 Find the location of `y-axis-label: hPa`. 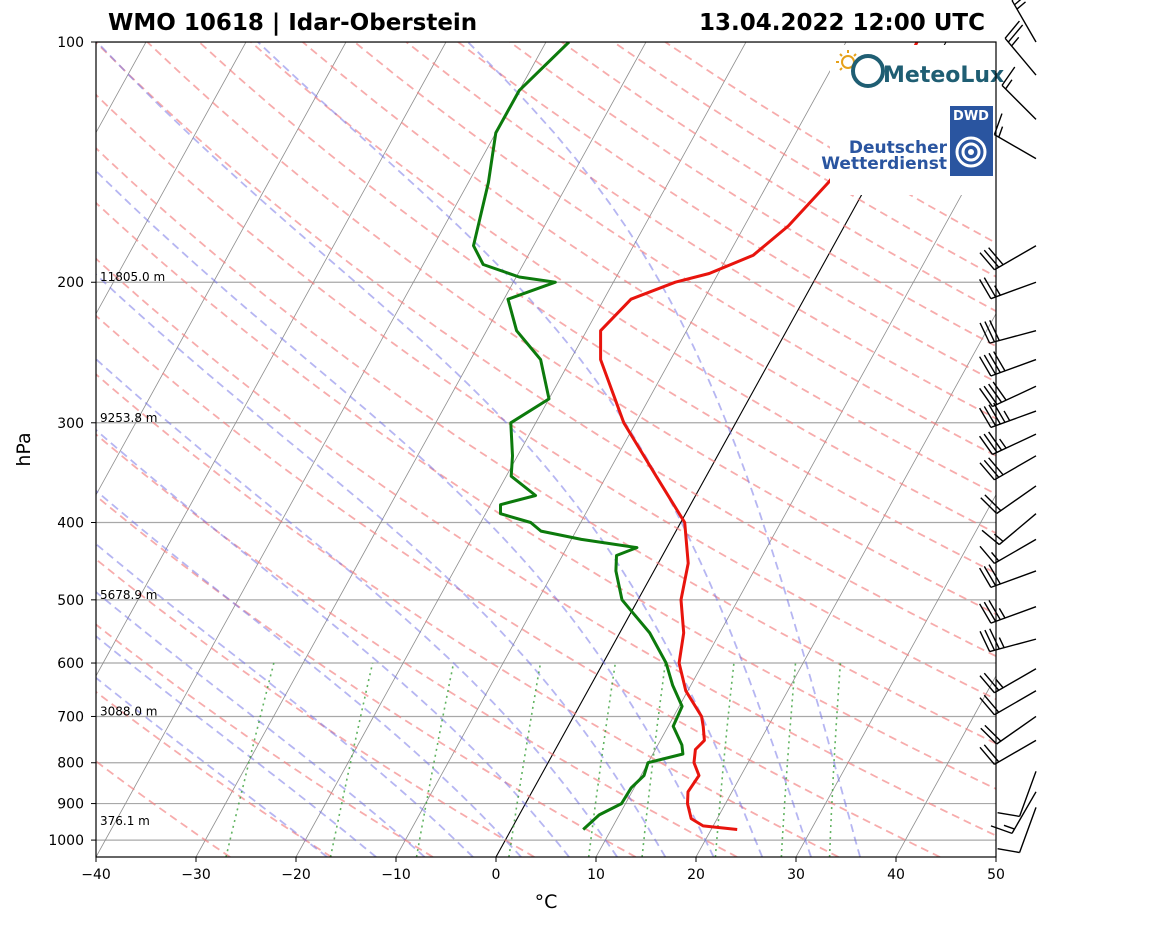

y-axis-label: hPa is located at coordinates (24, 449).